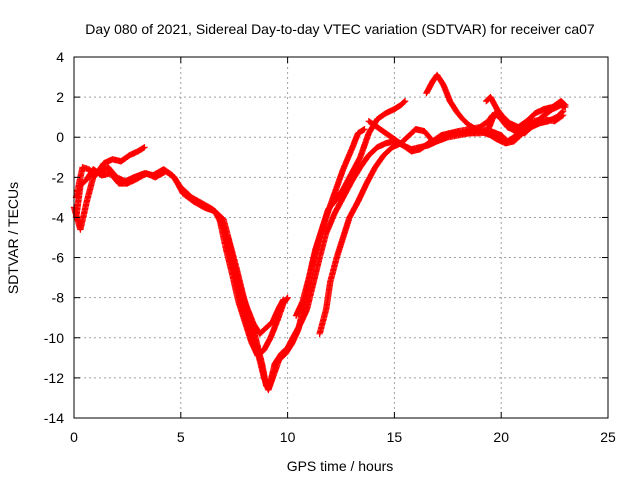 The height and width of the screenshot is (480, 640). I want to click on x-tick-label: 15, so click(395, 437).